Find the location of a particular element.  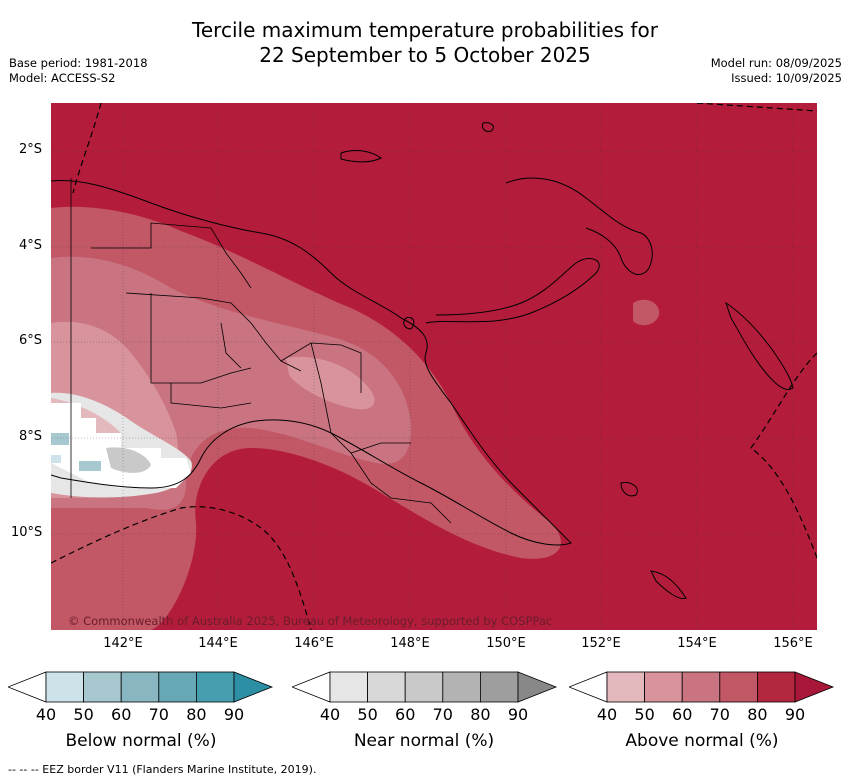

lon-label-150e: 150°E is located at coordinates (506, 643).